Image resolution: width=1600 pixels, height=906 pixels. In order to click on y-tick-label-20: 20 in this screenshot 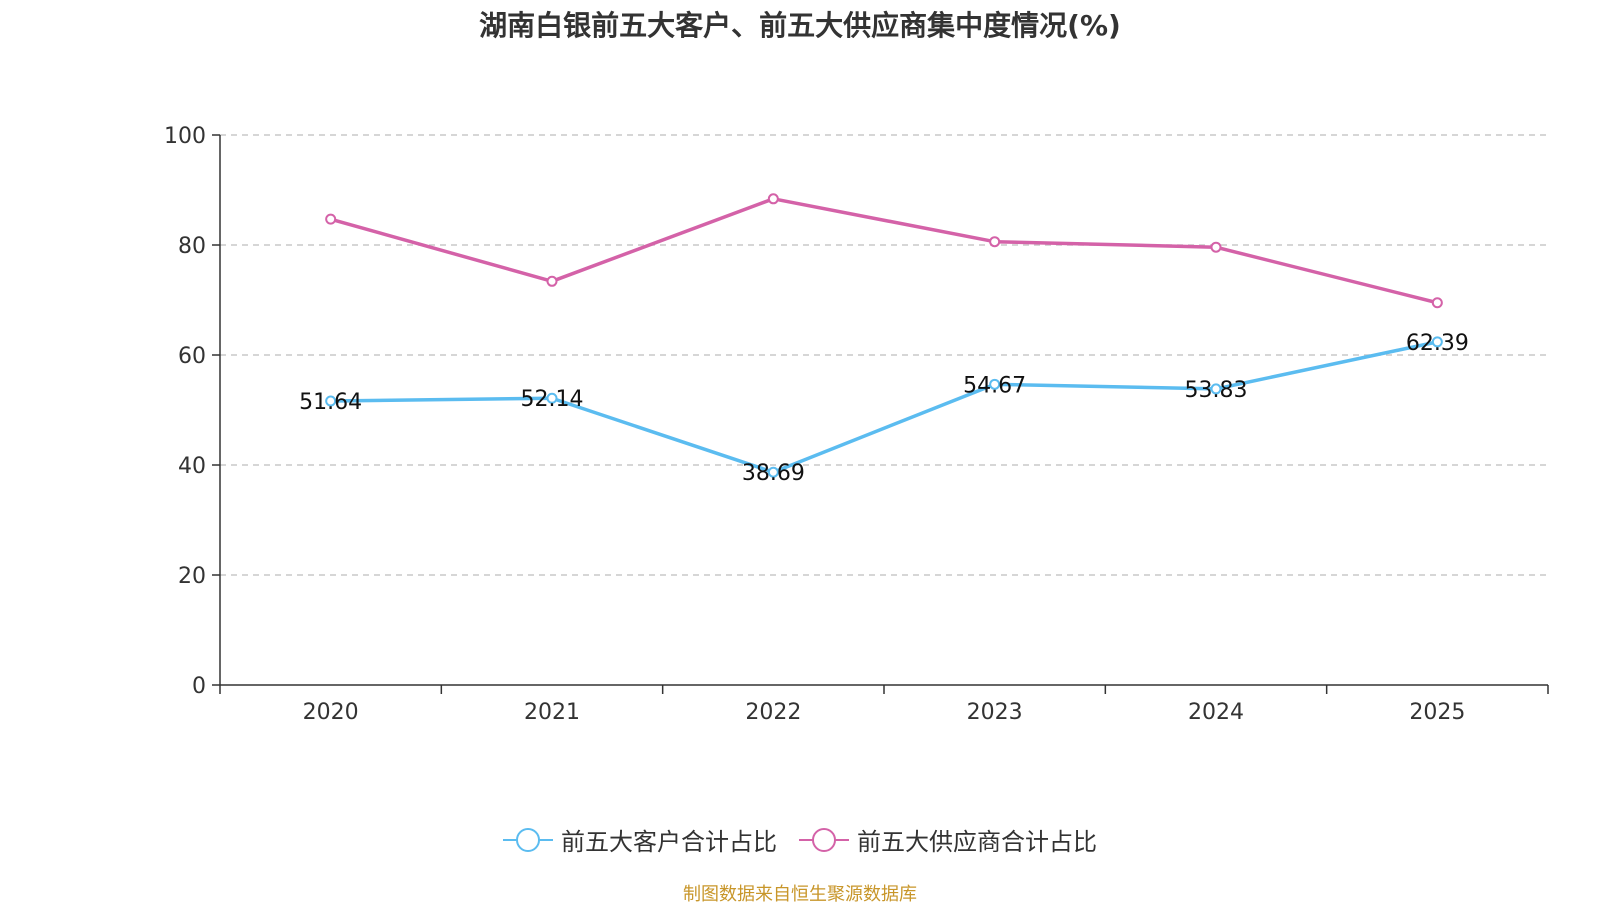, I will do `click(192, 576)`.